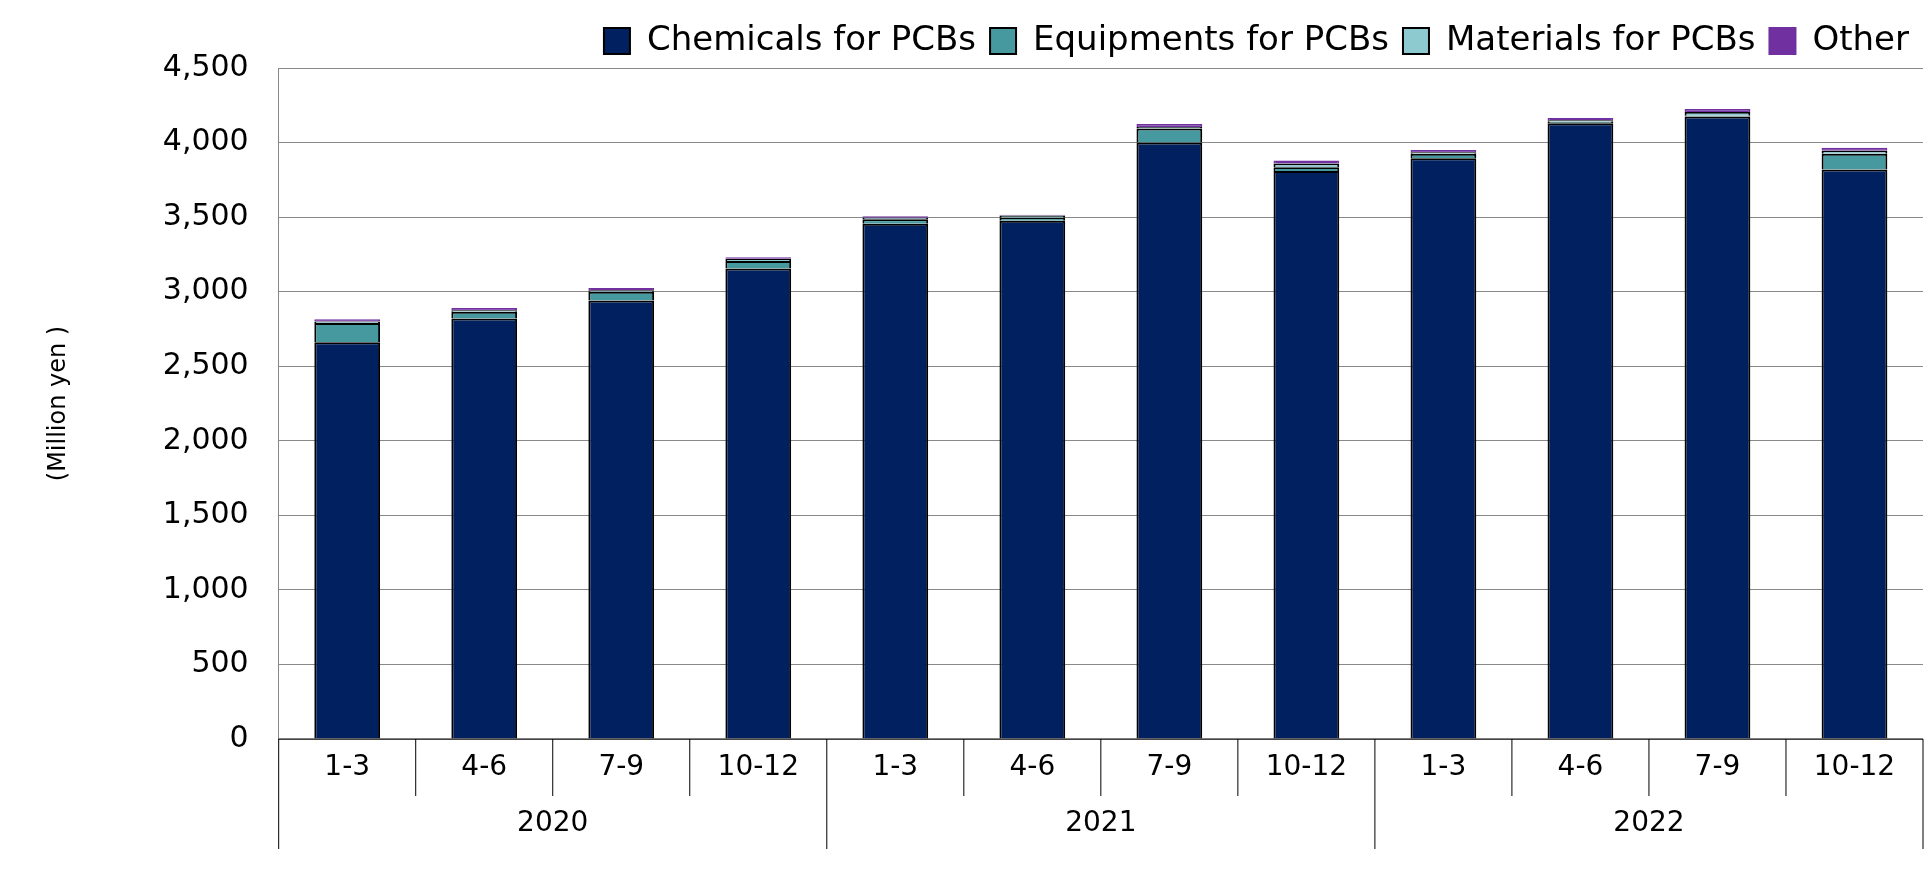 The image size is (1925, 889). What do you see at coordinates (1649, 822) in the screenshot?
I see `text: 2022` at bounding box center [1649, 822].